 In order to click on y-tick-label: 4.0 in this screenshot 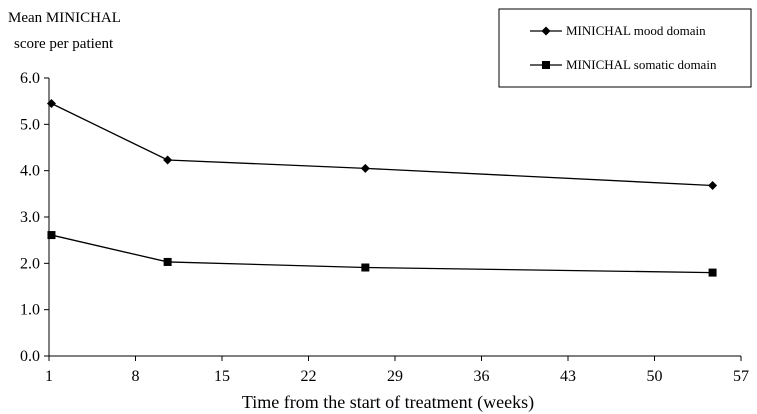, I will do `click(30, 171)`.